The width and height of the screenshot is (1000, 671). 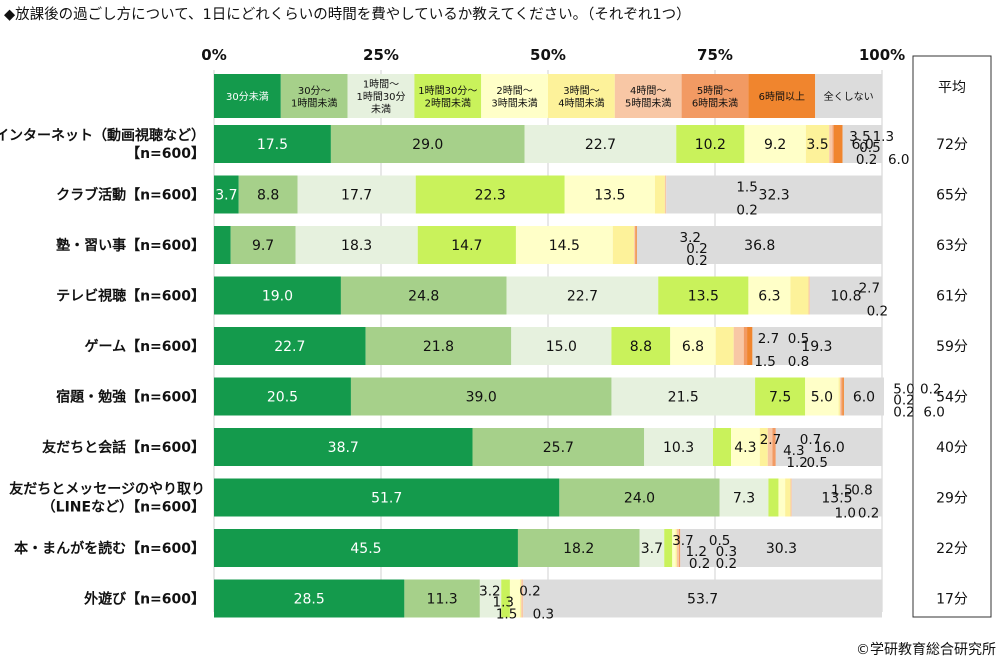 I want to click on category-label: 塾・習い事【n=600】, so click(x=130, y=245).